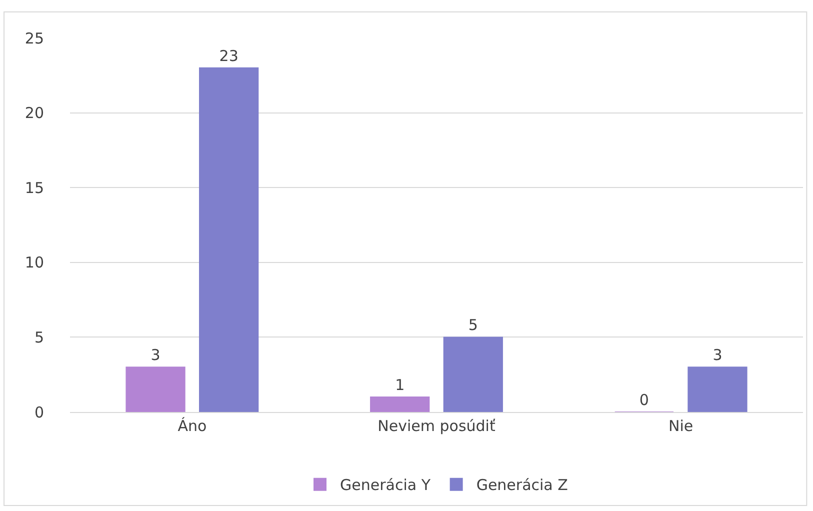 Image resolution: width=813 pixels, height=511 pixels. What do you see at coordinates (644, 400) in the screenshot?
I see `data-label: 0` at bounding box center [644, 400].